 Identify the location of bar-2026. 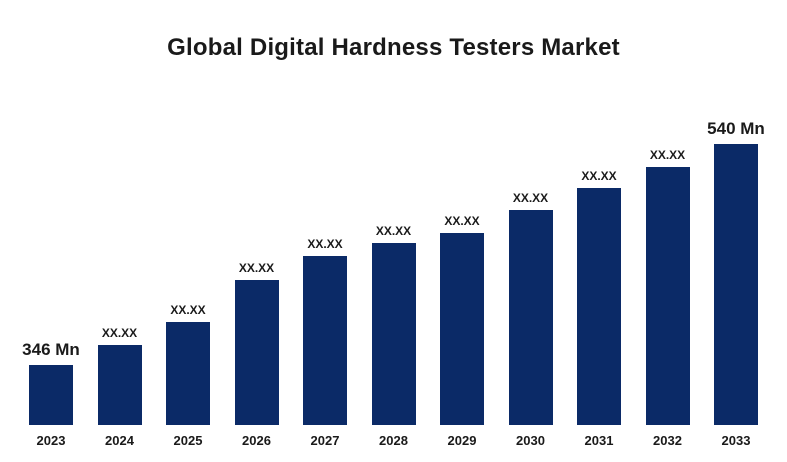
(256, 352).